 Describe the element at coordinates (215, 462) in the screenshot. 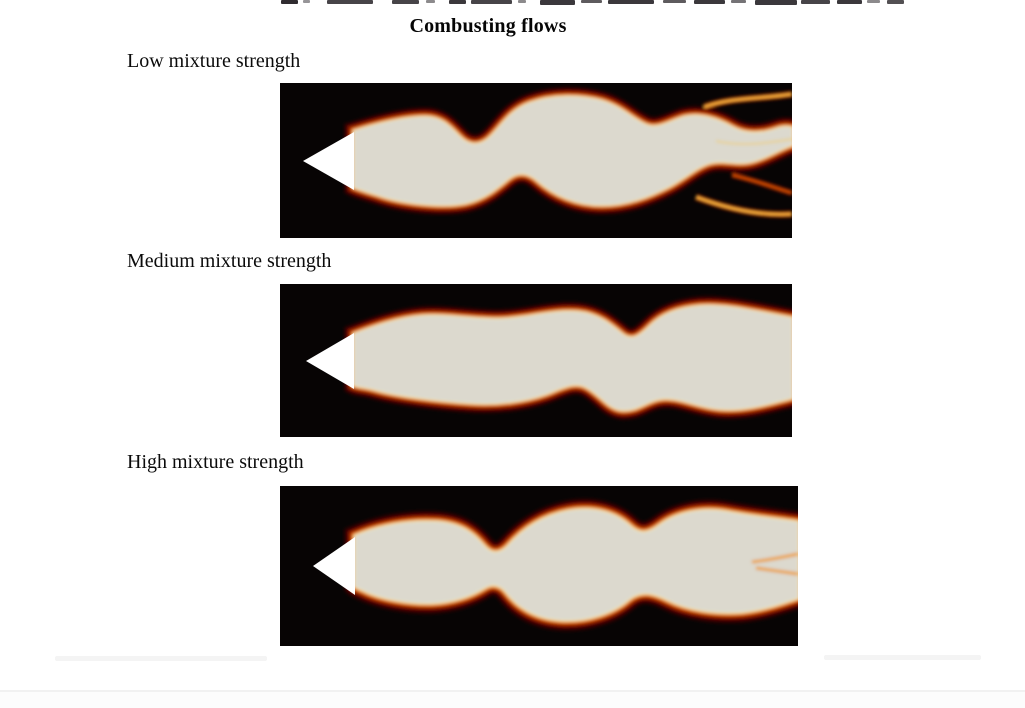

I see `figure-label-high: High mixture strength` at that location.